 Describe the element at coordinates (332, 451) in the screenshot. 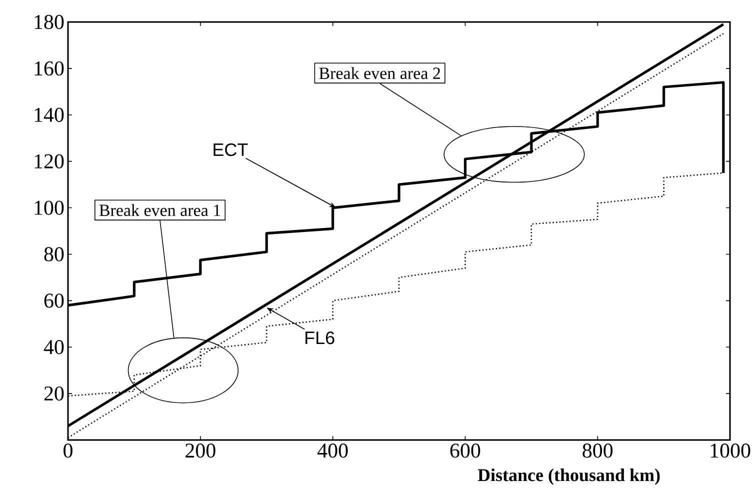

I see `x-tick-label: 400` at that location.